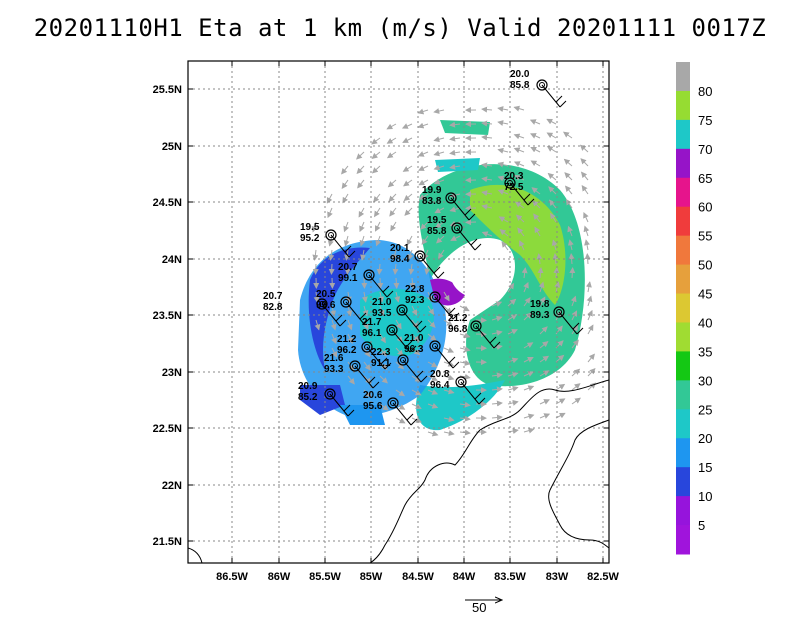 This screenshot has width=800, height=618. Describe the element at coordinates (326, 399) in the screenshot. I see `station-marker: 20.985.2` at that location.